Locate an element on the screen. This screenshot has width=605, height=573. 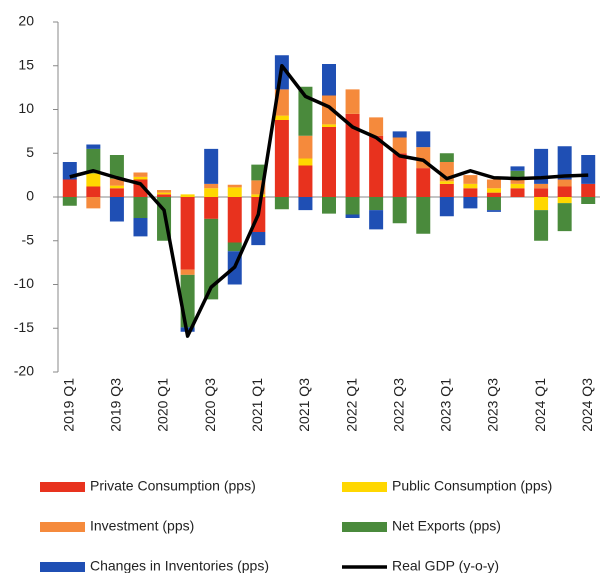
legend-label: Net Exports (pps) is located at coordinates (446, 526).